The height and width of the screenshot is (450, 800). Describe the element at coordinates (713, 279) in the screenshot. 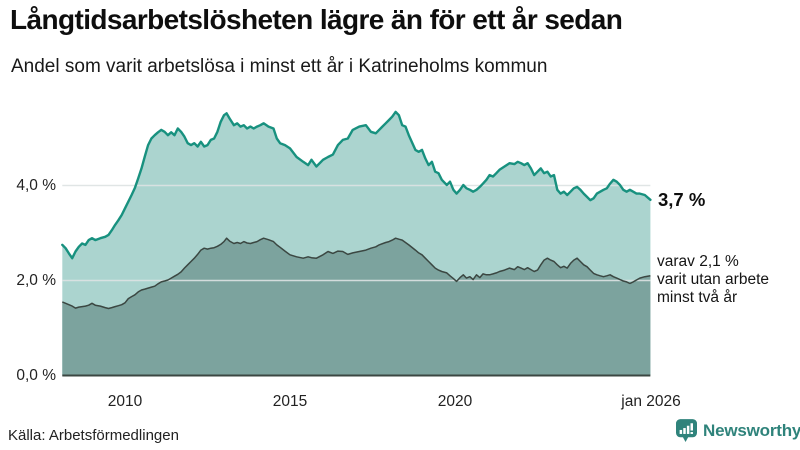

I see `annotation-line-2: varit utan arbete` at that location.